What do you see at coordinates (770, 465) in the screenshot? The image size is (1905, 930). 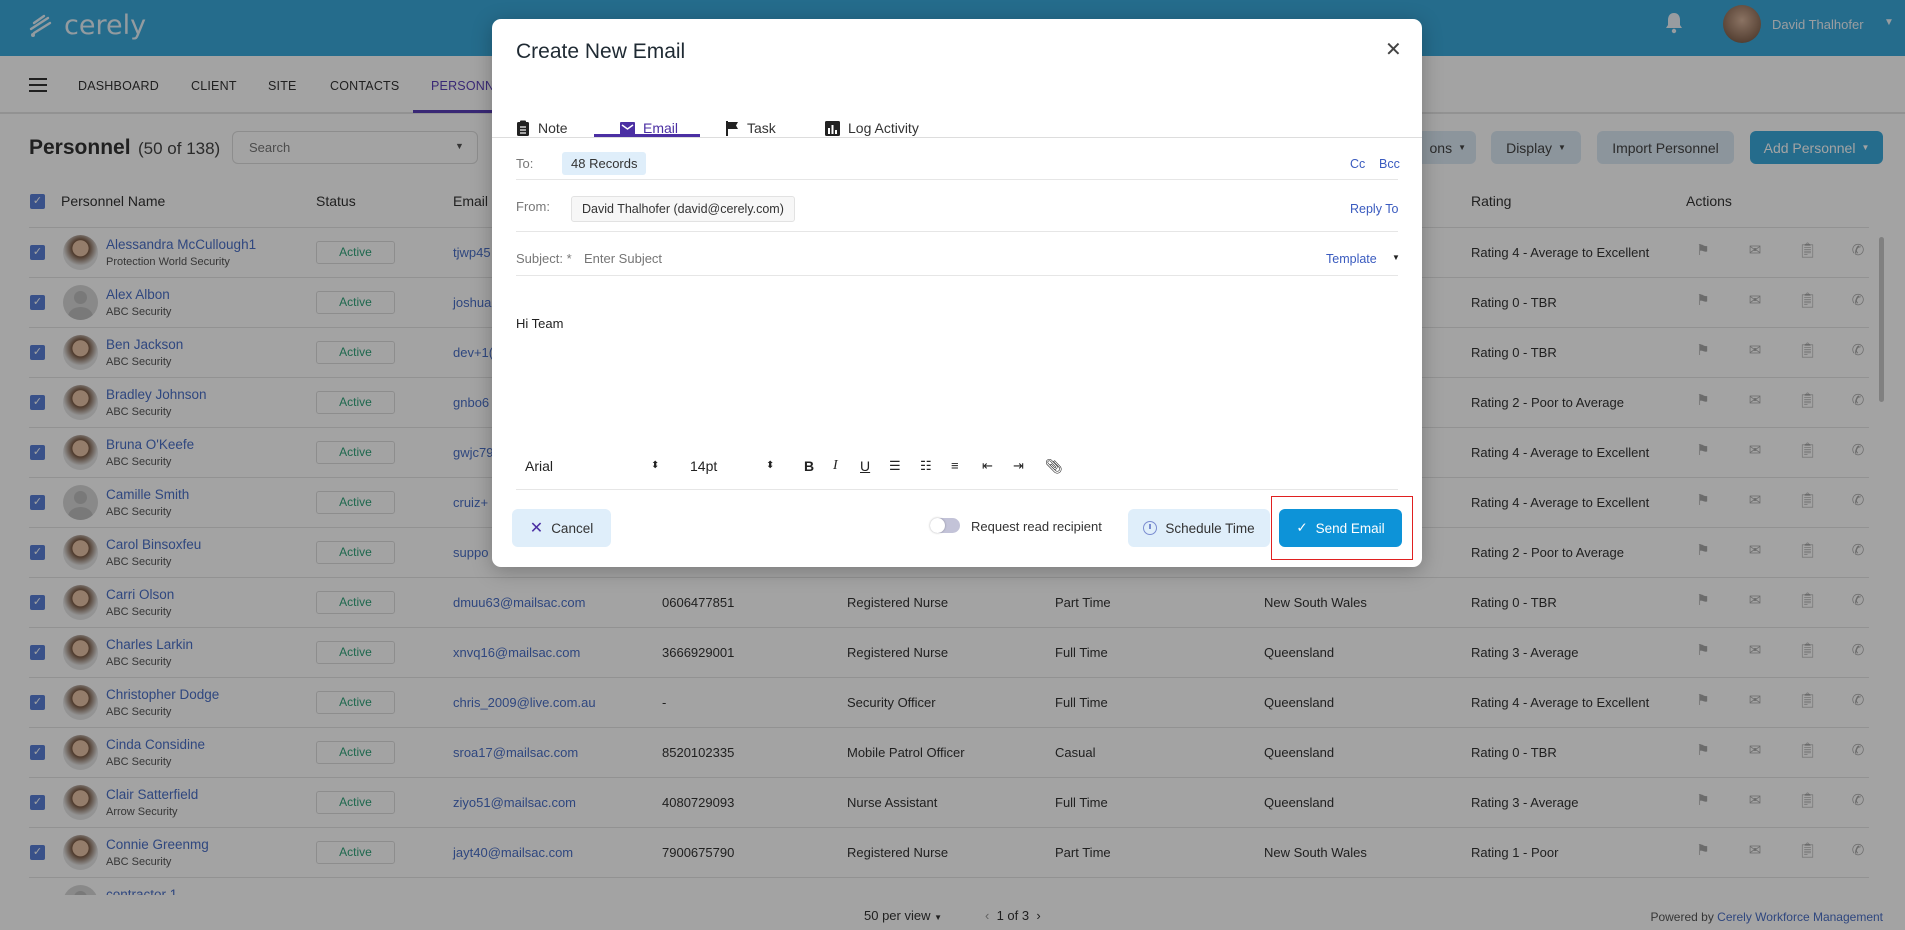 I see `font-size-stepper-icon: ⬍` at bounding box center [770, 465].